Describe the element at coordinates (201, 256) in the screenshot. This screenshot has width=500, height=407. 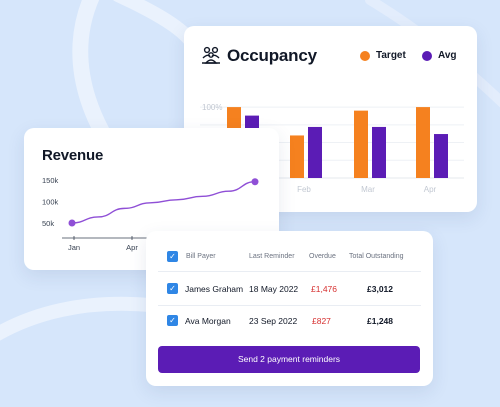
I see `col-header-bill-payer: Bill Payer` at that location.